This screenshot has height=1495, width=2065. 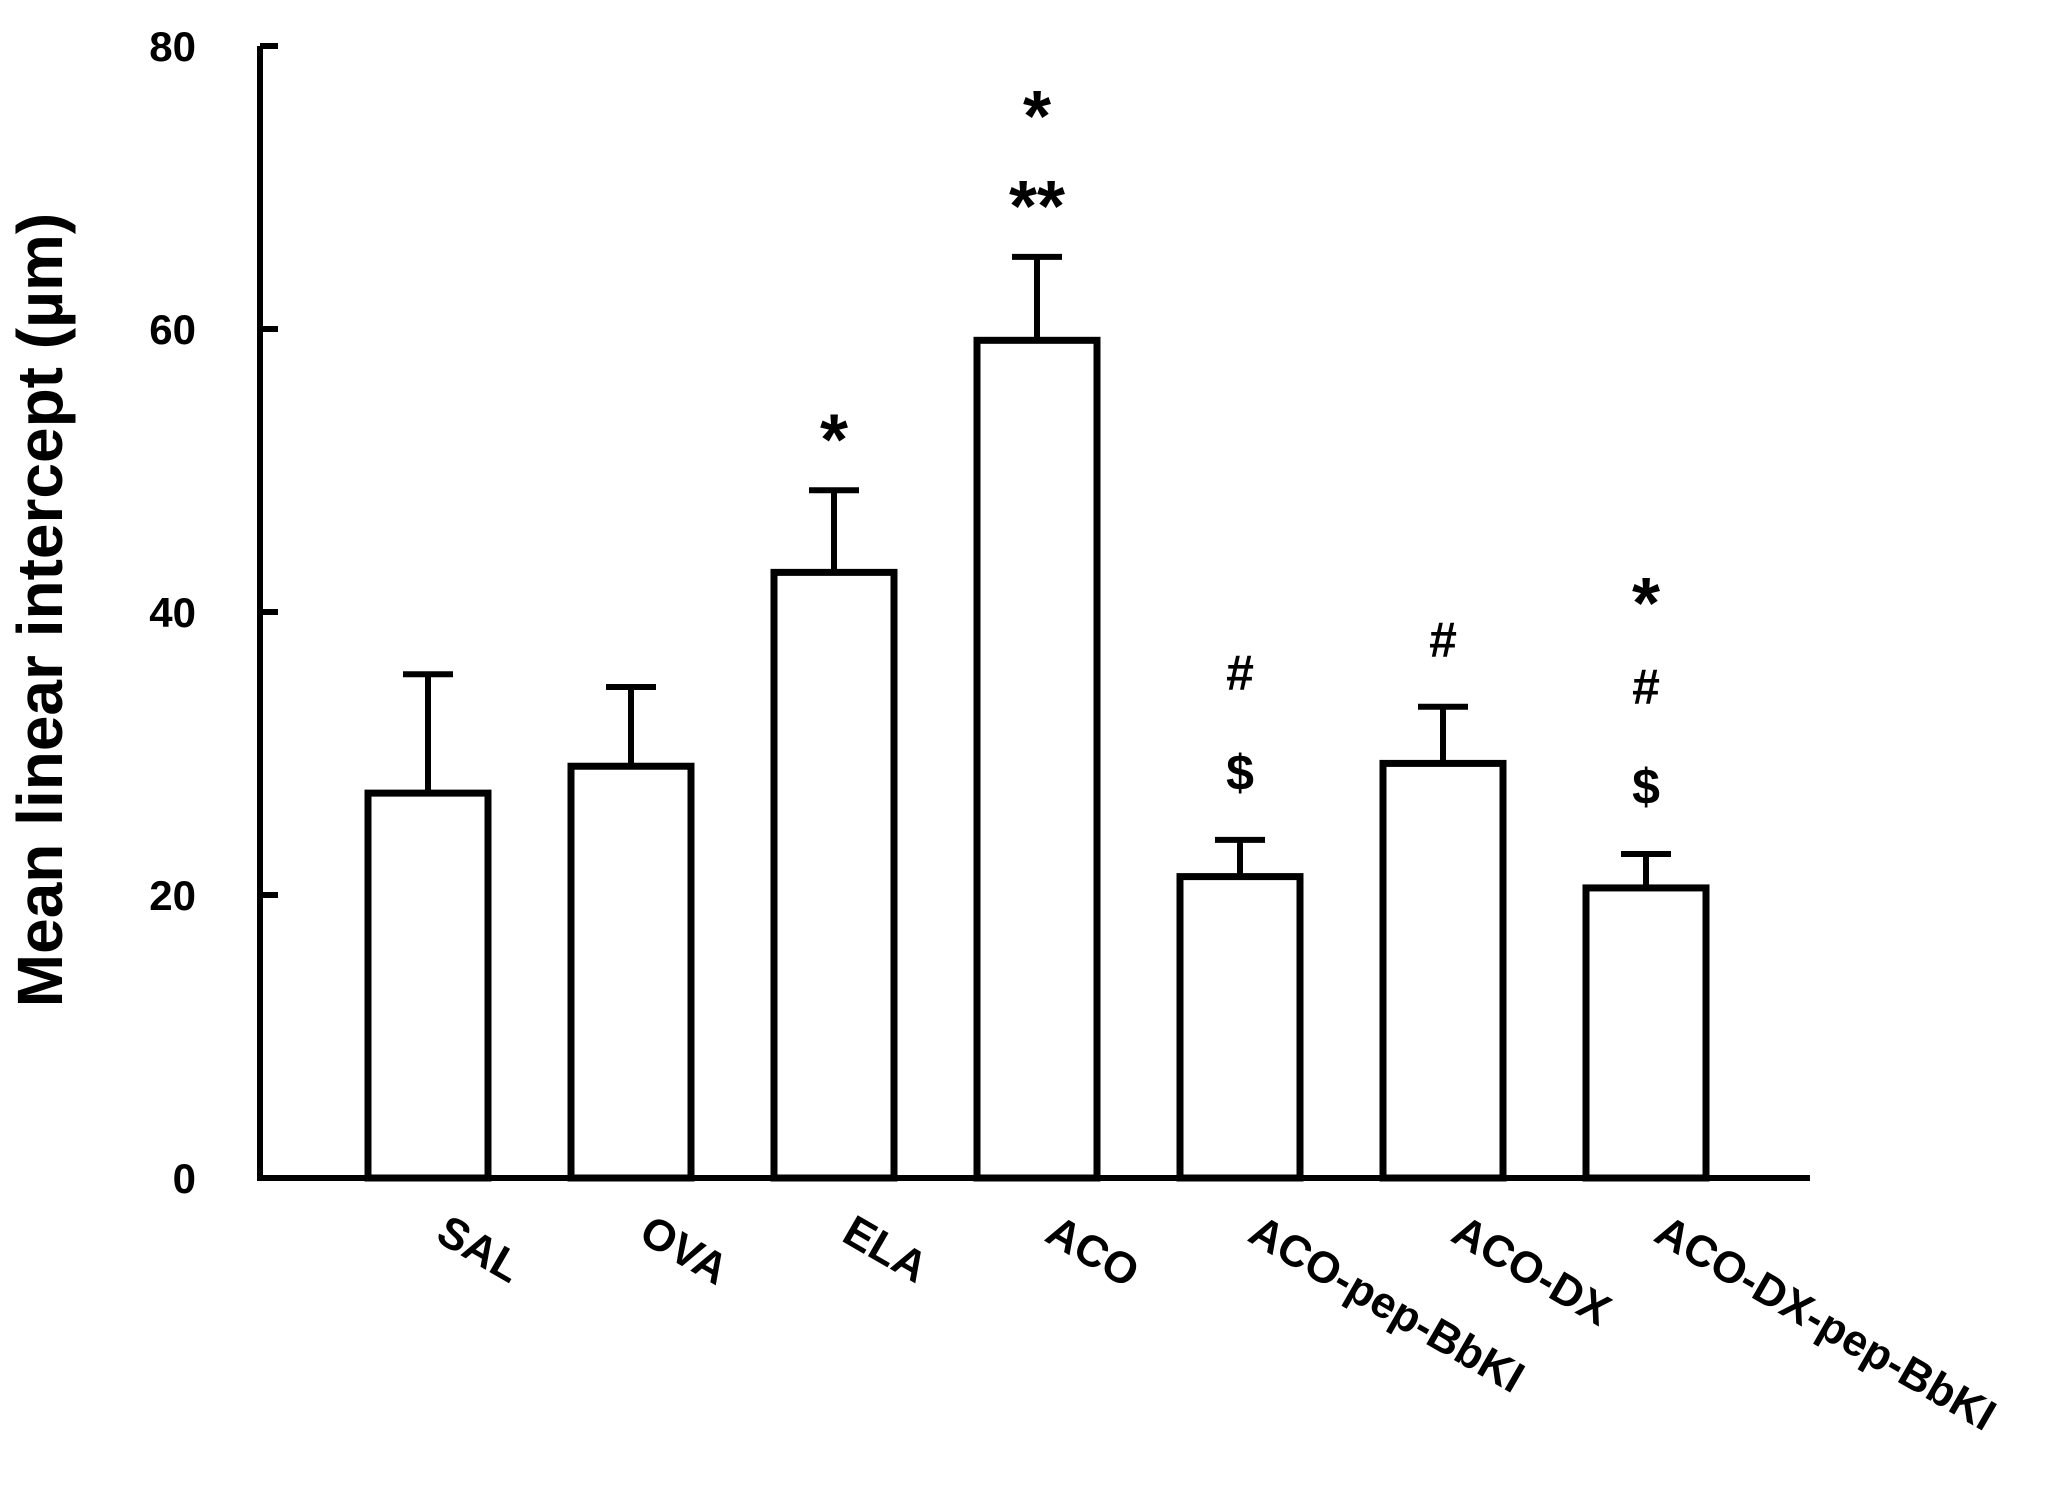 I want to click on x-tick-label: OVA, so click(x=684, y=1250).